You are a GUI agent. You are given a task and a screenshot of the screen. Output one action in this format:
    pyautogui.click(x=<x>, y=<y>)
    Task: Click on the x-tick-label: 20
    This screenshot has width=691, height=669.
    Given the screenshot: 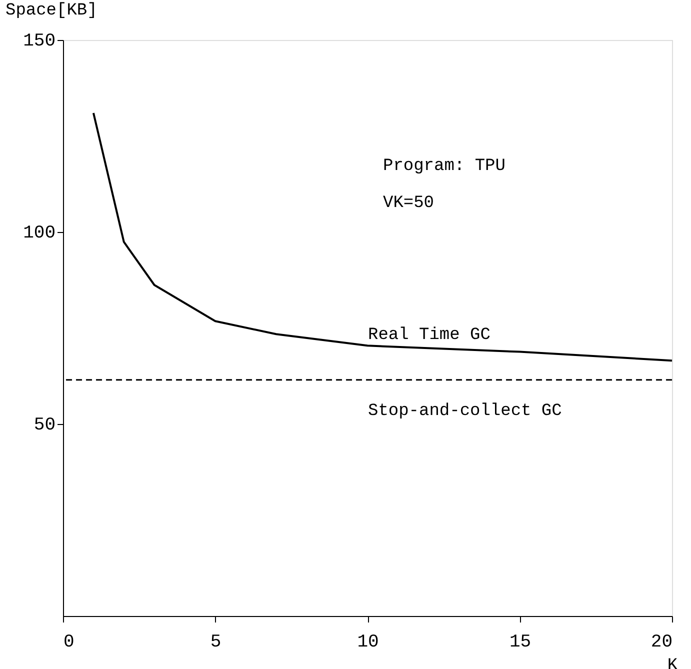 What is the action you would take?
    pyautogui.click(x=661, y=642)
    